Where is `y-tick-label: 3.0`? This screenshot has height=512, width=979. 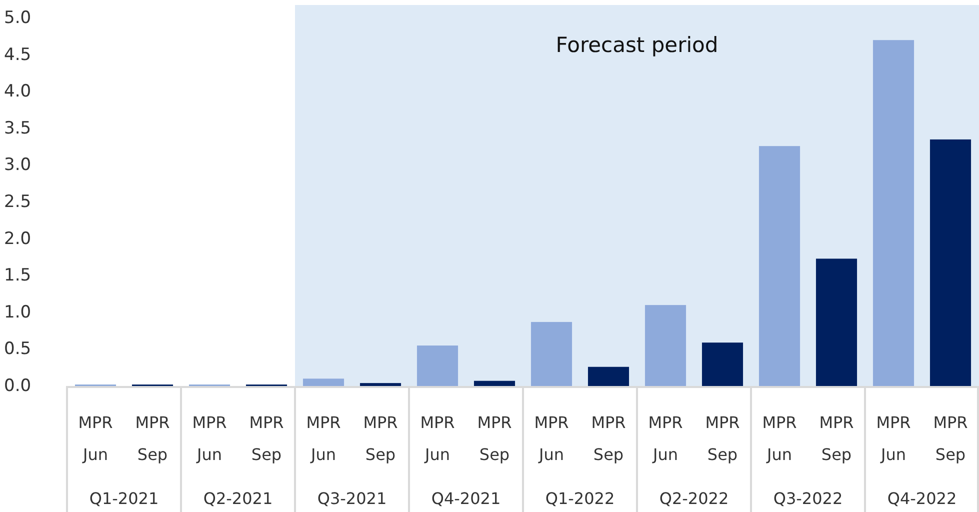 y-tick-label: 3.0 is located at coordinates (18, 165).